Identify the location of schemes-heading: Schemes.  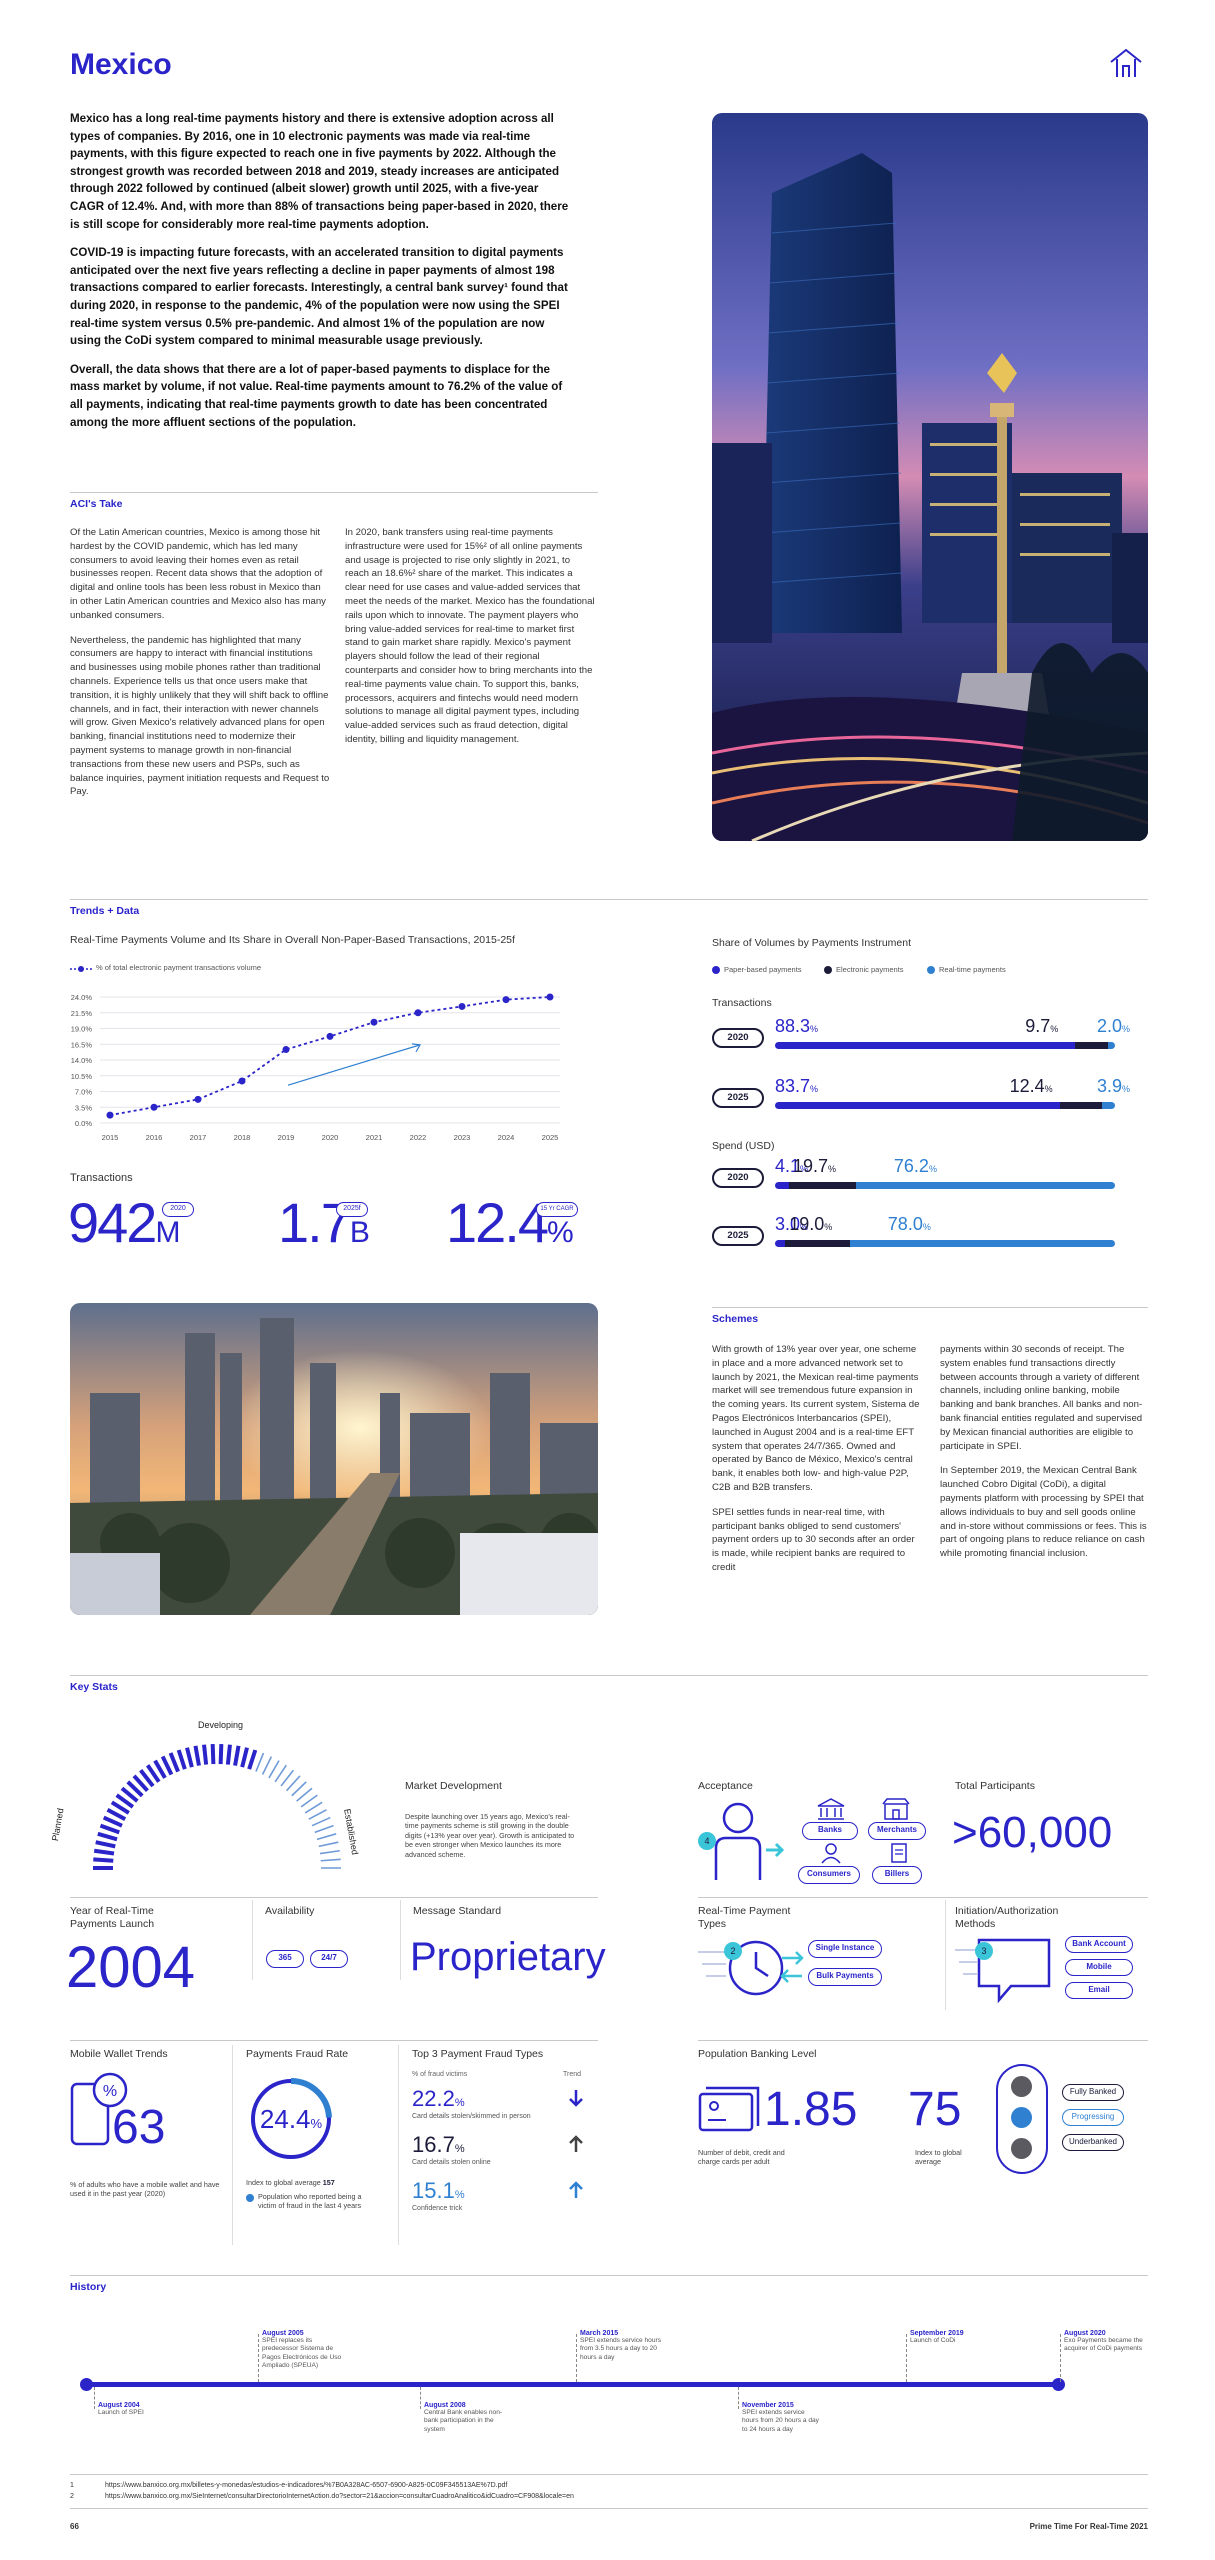
(735, 1319).